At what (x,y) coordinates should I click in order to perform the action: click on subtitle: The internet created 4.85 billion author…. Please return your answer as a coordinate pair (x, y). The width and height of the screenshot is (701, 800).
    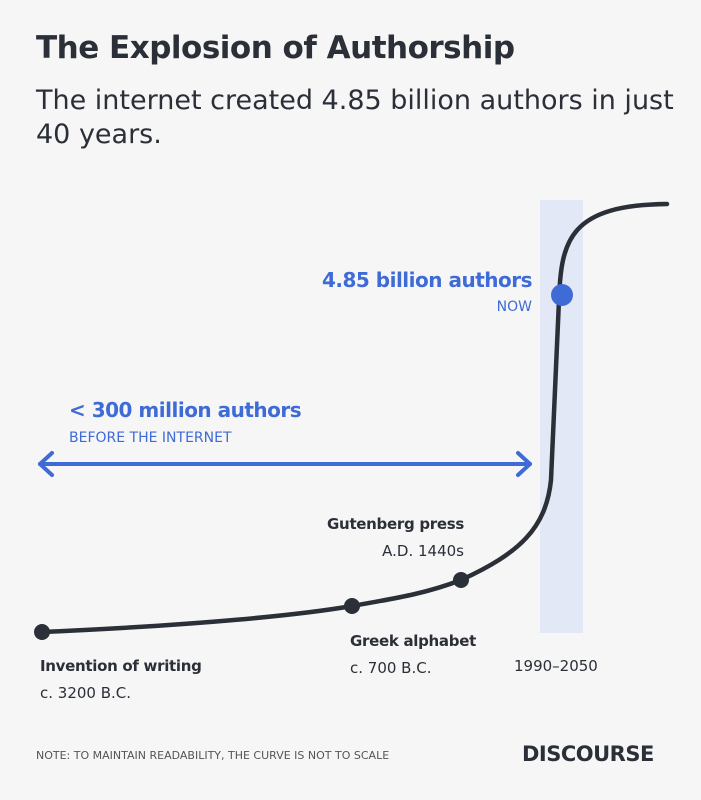
    Looking at the image, I should click on (355, 117).